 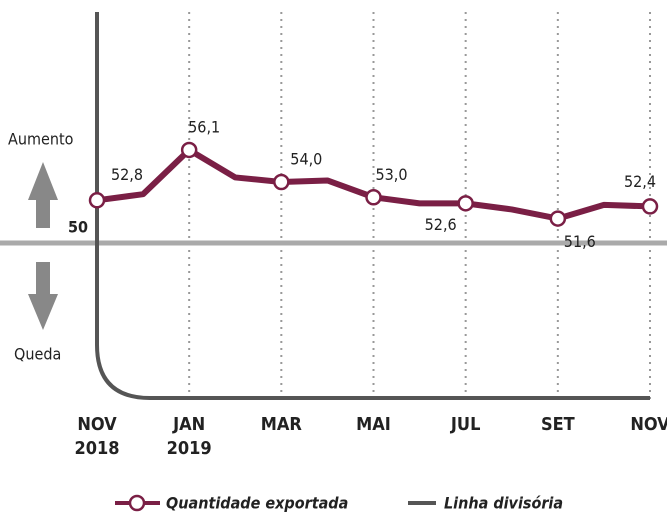 What do you see at coordinates (441, 224) in the screenshot?
I see `data-label: 52,6` at bounding box center [441, 224].